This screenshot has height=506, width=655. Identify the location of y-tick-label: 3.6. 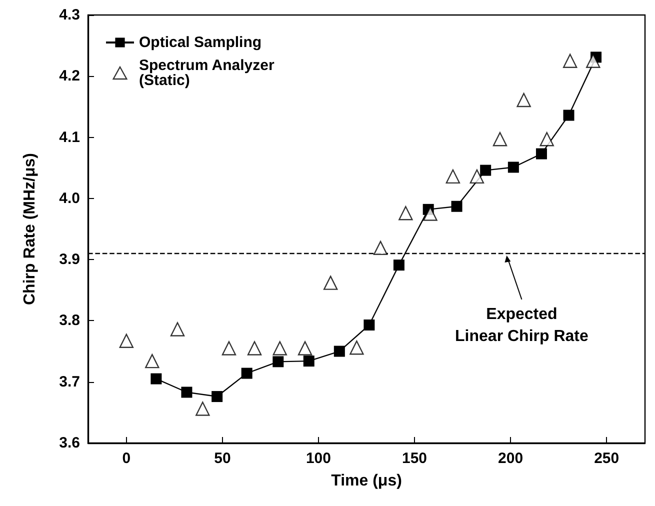
(69, 443).